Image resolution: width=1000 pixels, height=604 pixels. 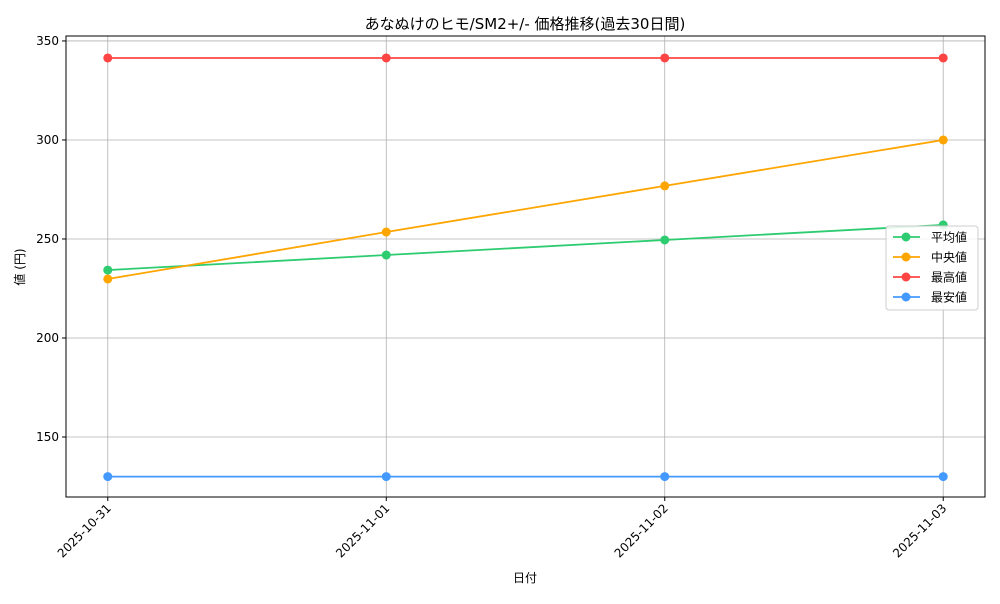 I want to click on x-tick-label: 2025-10-31, so click(x=84, y=530).